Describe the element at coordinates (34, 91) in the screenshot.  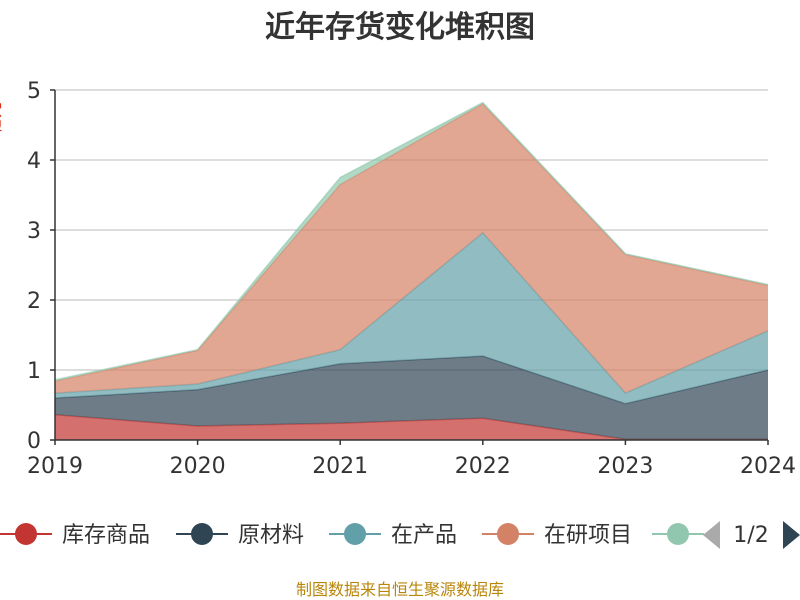
I see `y-tick-label: 5` at that location.